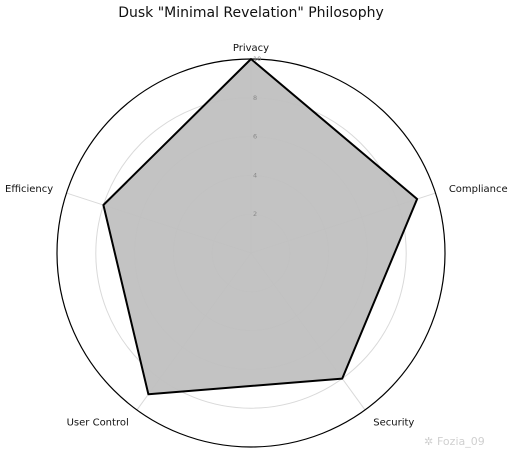 The width and height of the screenshot is (512, 457). What do you see at coordinates (98, 422) in the screenshot?
I see `axis-label: User Control` at bounding box center [98, 422].